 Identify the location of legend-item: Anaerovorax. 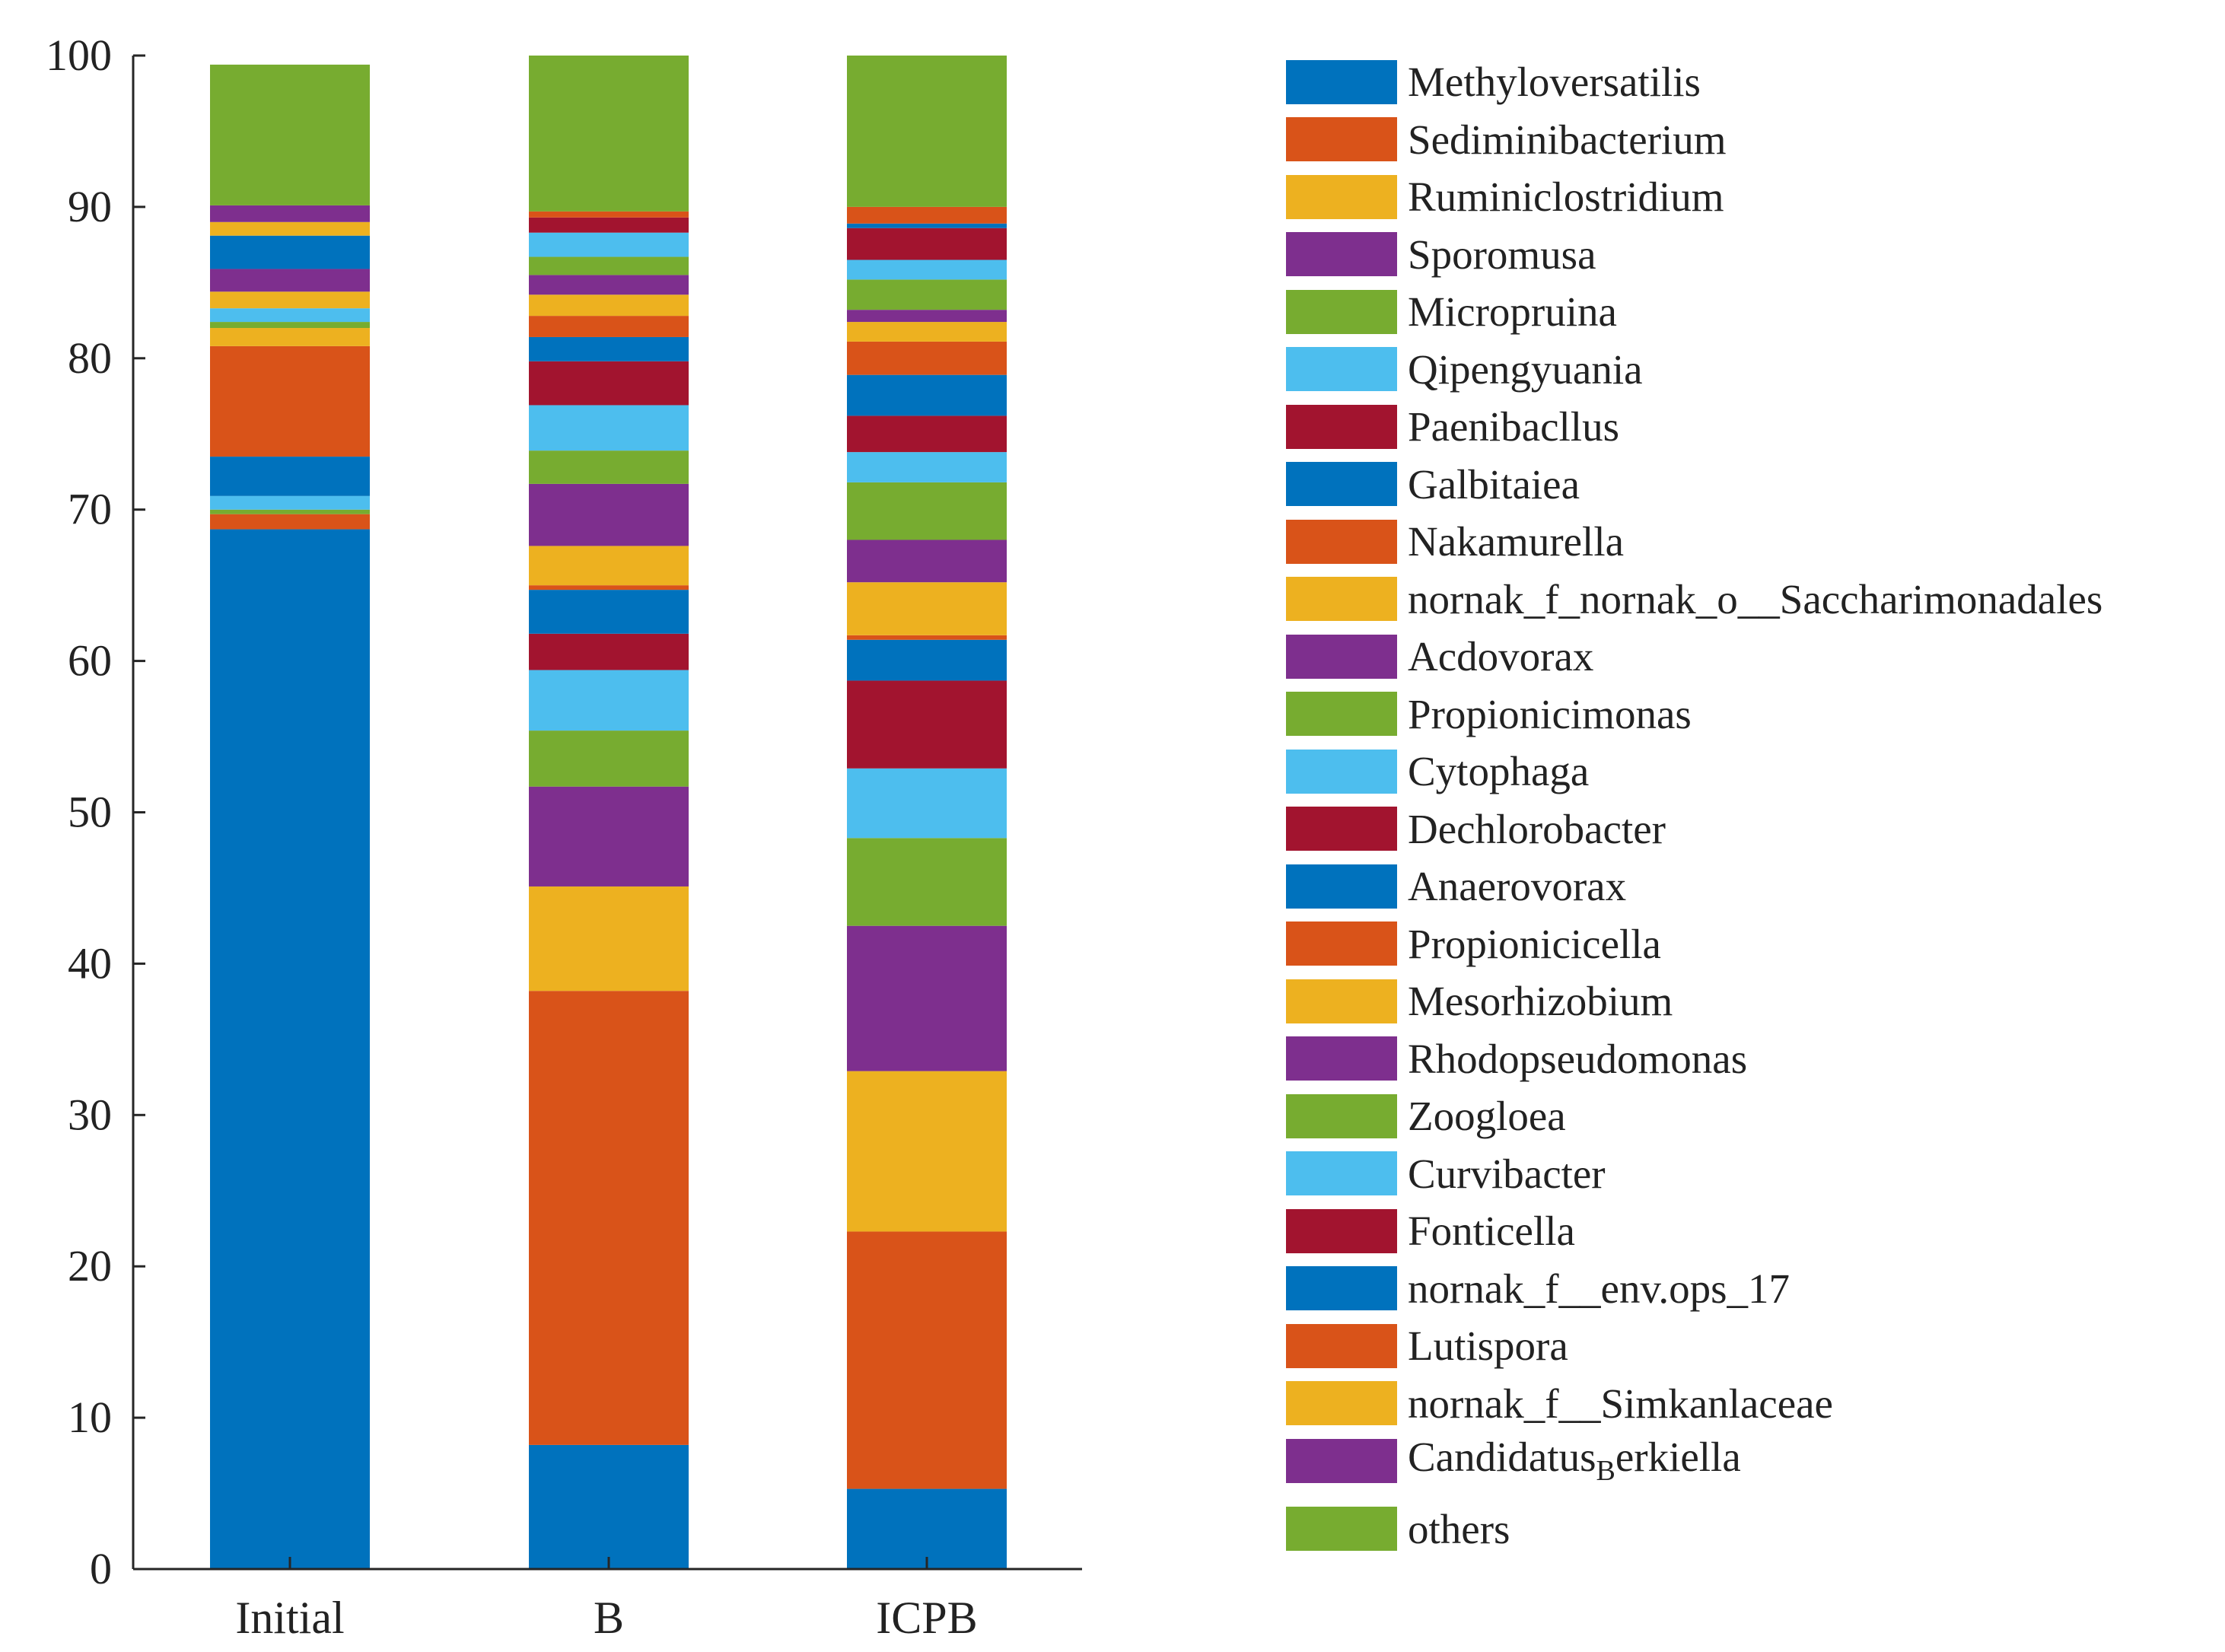
(1750, 886).